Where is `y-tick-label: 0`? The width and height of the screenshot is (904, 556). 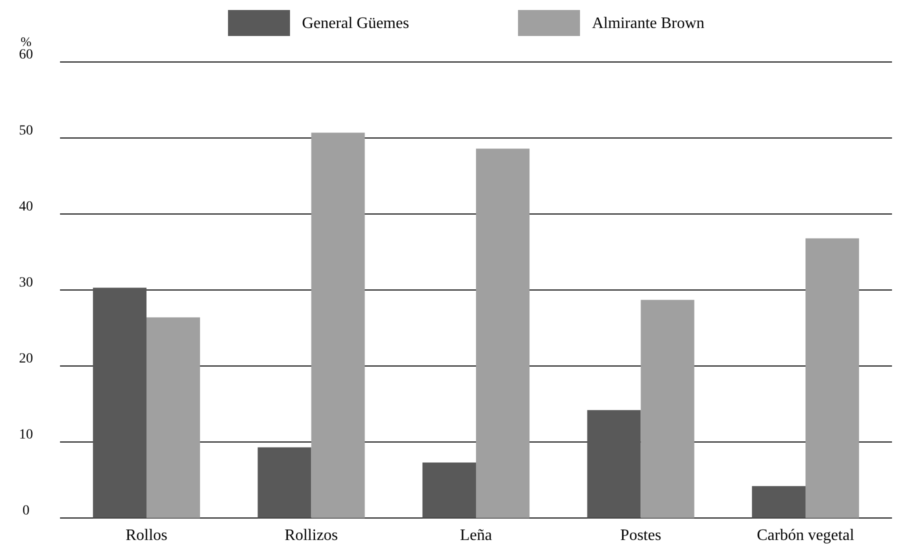 y-tick-label: 0 is located at coordinates (26, 511).